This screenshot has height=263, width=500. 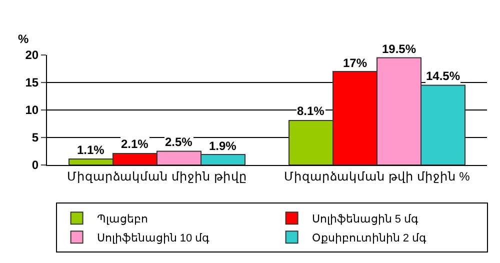 I want to click on y-tick-label: 0, so click(x=35, y=165).